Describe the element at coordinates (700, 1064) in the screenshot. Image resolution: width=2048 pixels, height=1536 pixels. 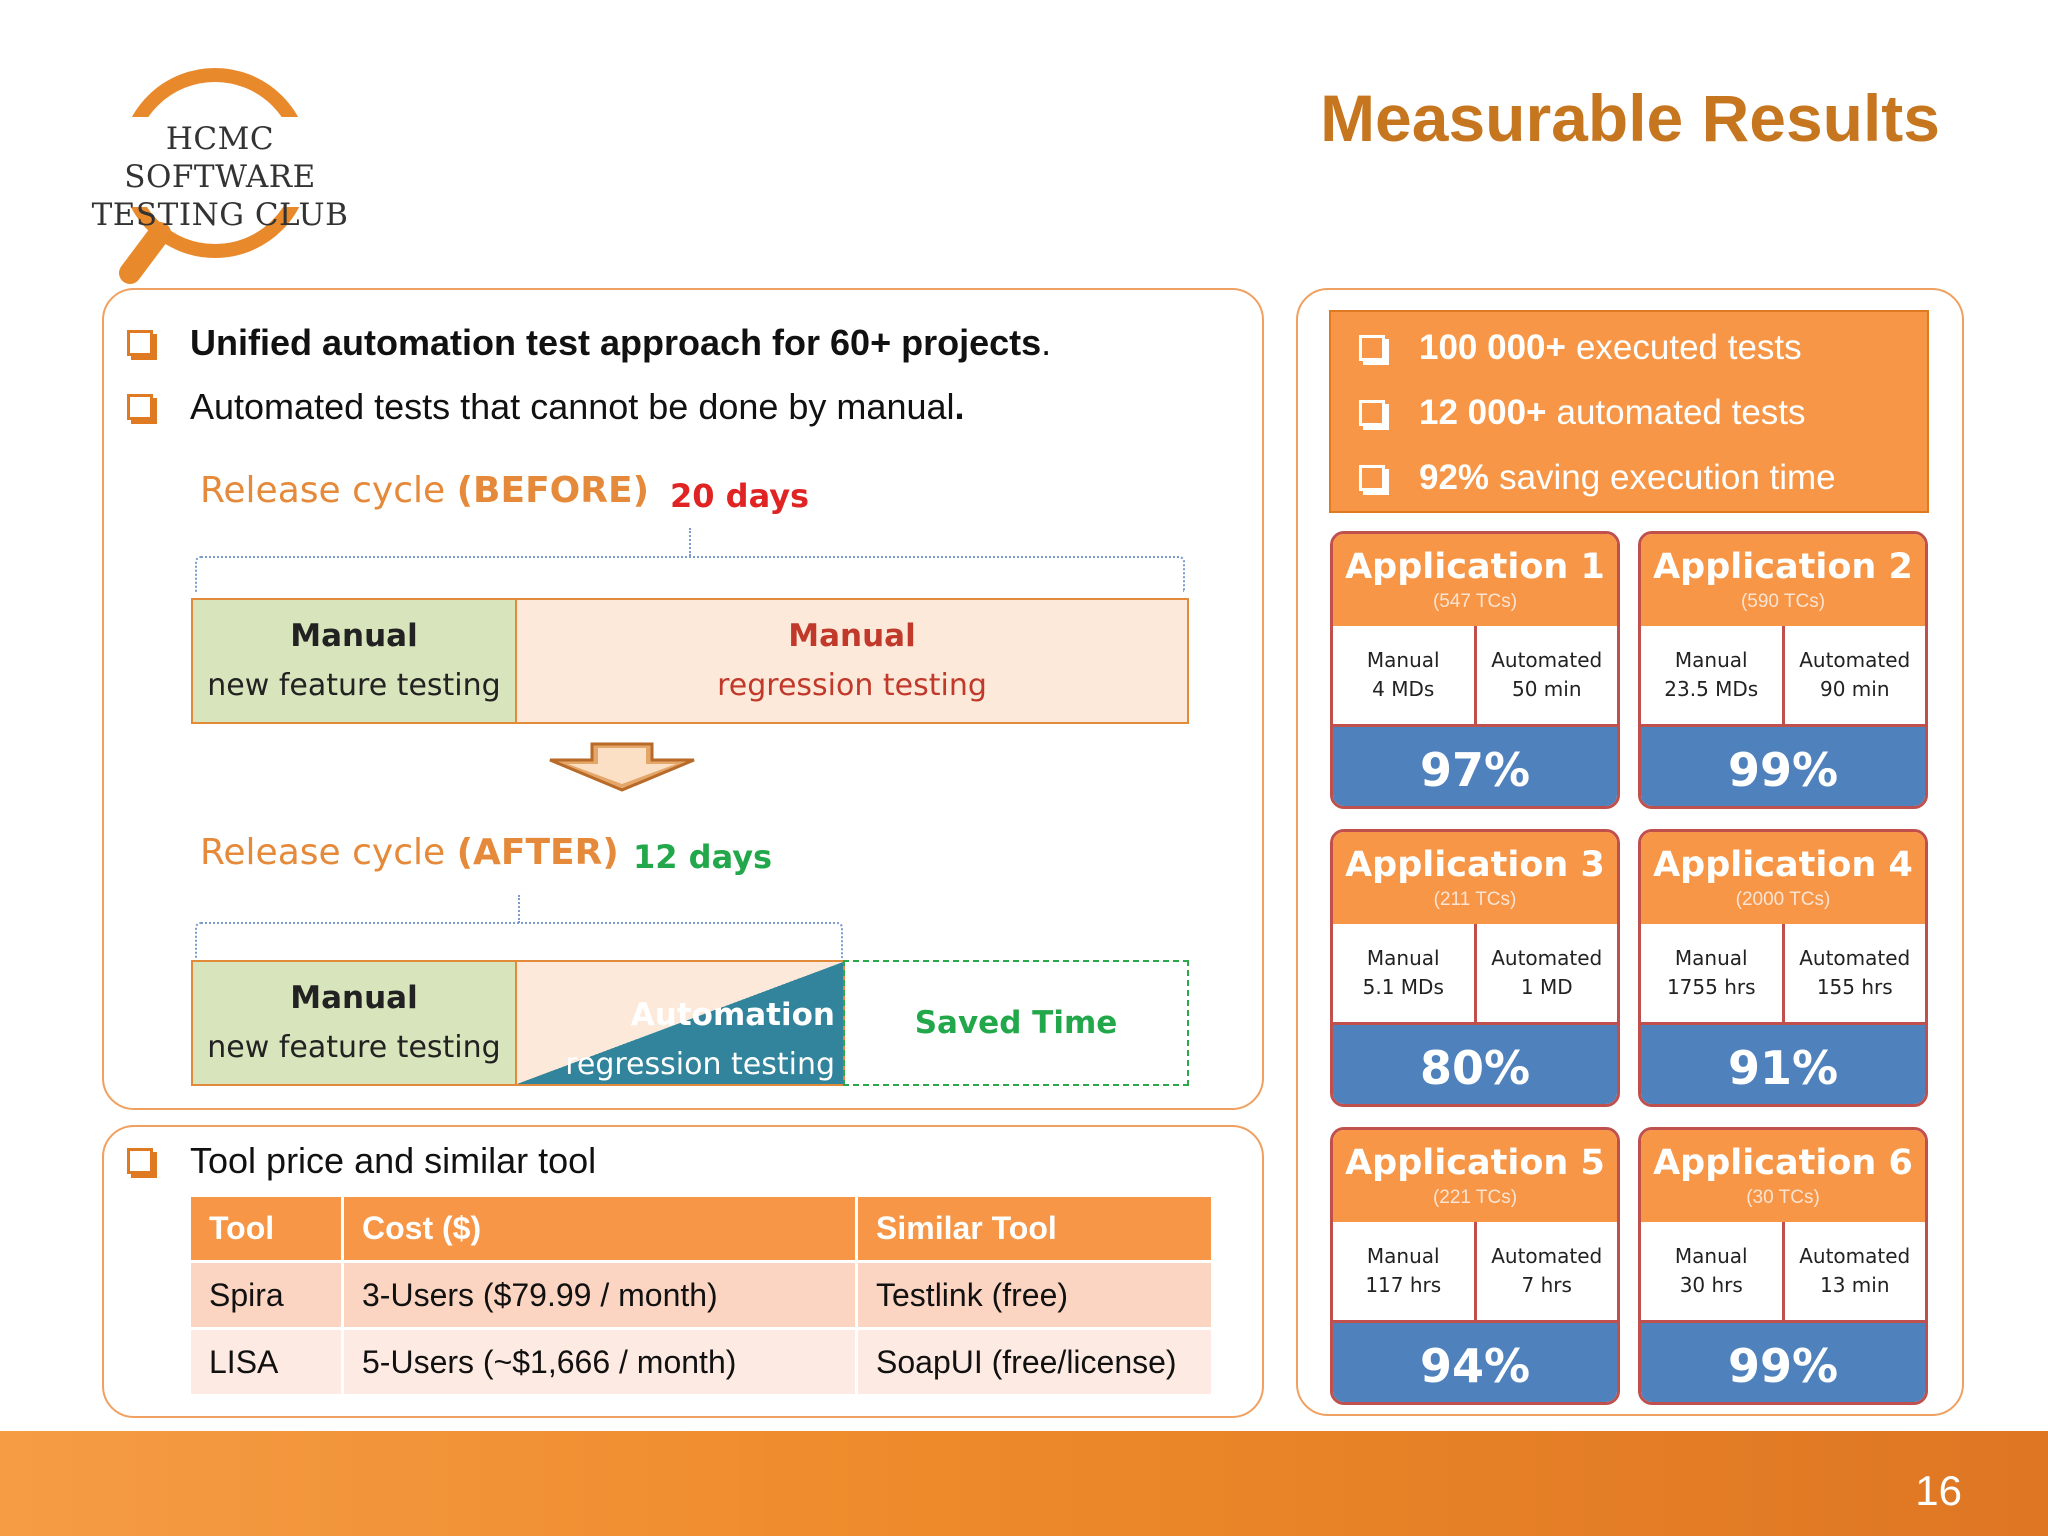
I see `box-sub: regression testing` at that location.